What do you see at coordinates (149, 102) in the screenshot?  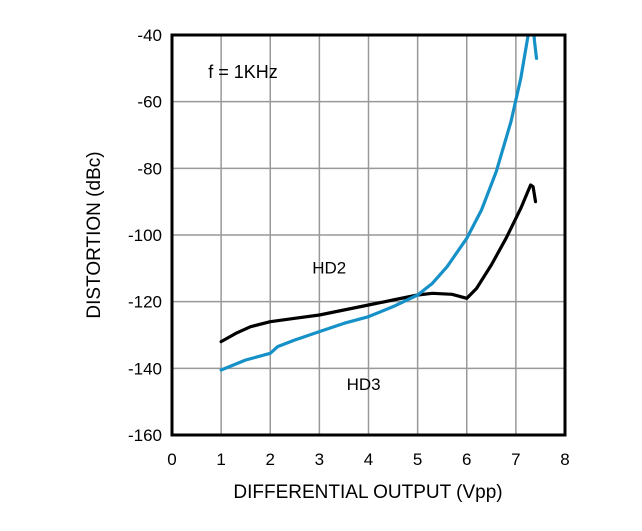 I see `y-tick-label: -60` at bounding box center [149, 102].